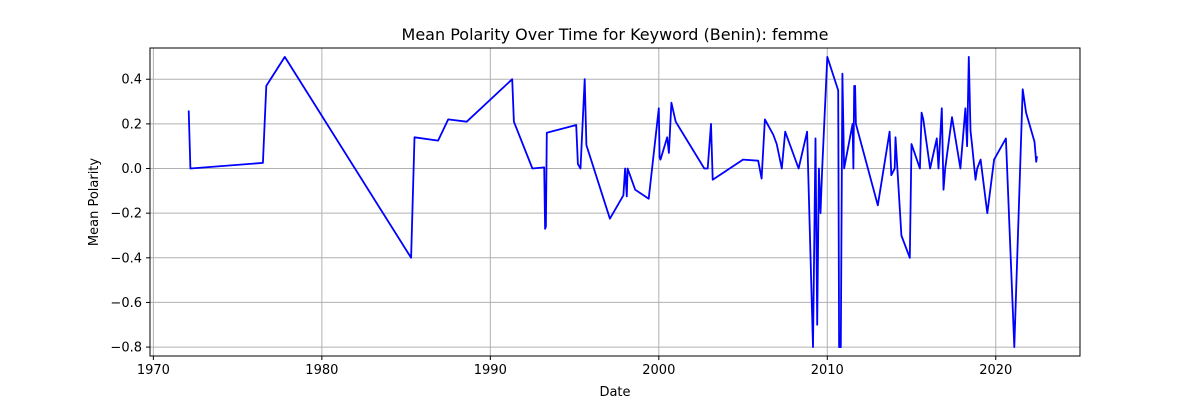  Describe the element at coordinates (490, 370) in the screenshot. I see `x-tick-label: 1990` at that location.